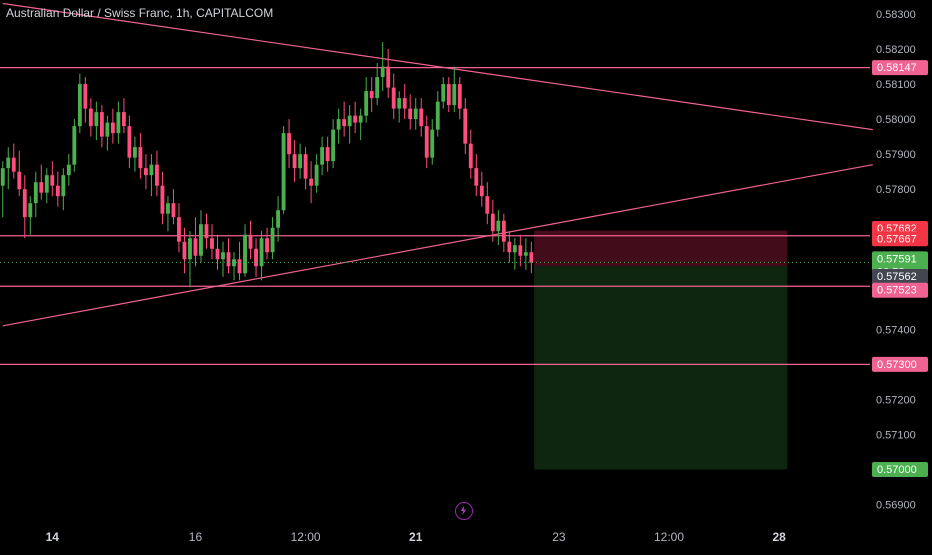  I want to click on time-tick-label: 21, so click(416, 537).